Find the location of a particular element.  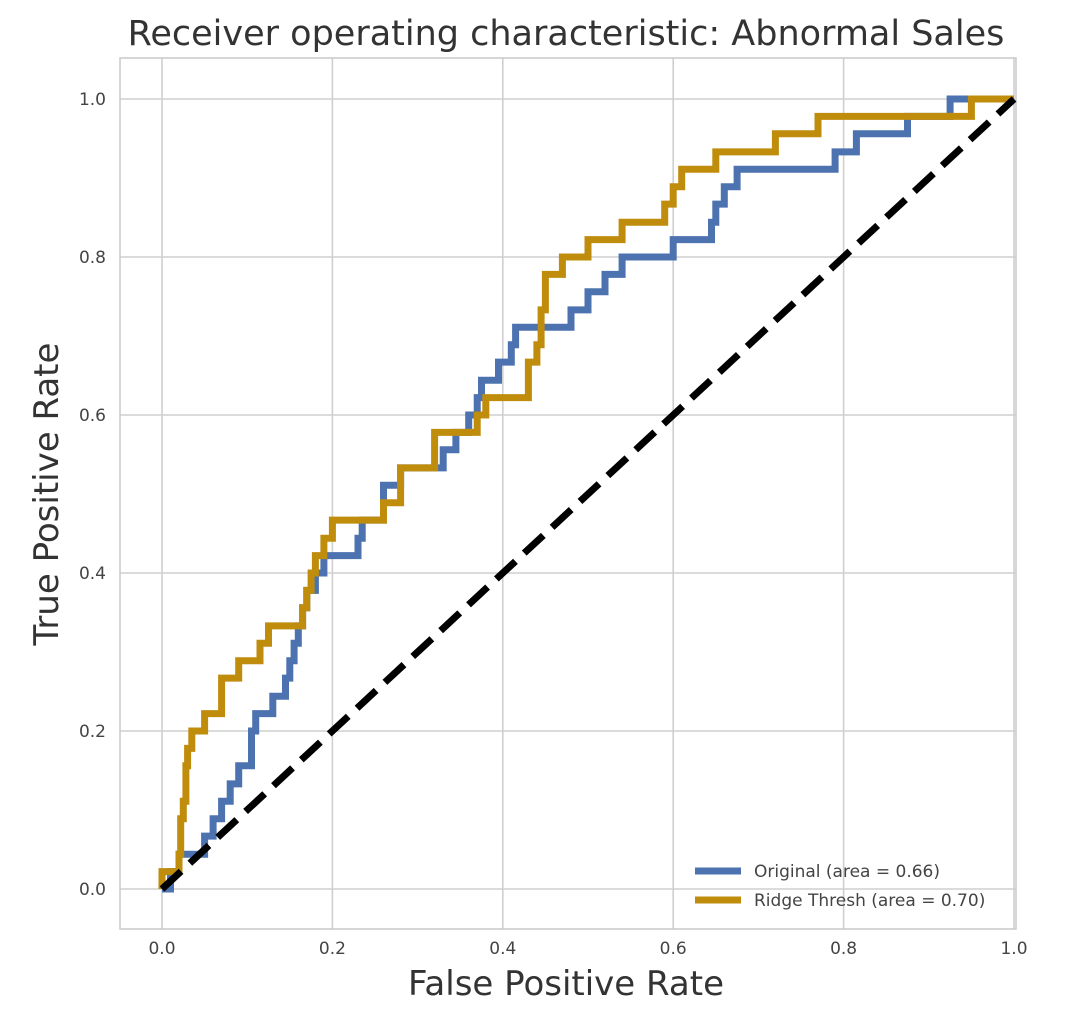

y-tick-label: 0.2 is located at coordinates (92, 732).